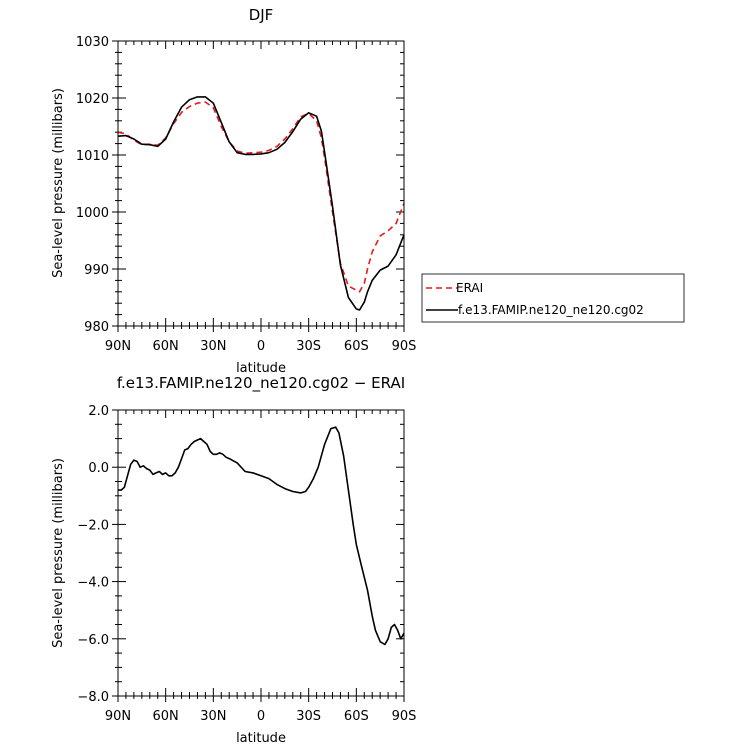 This screenshot has width=733, height=748. I want to click on y-tick-label: 0.0, so click(98, 468).